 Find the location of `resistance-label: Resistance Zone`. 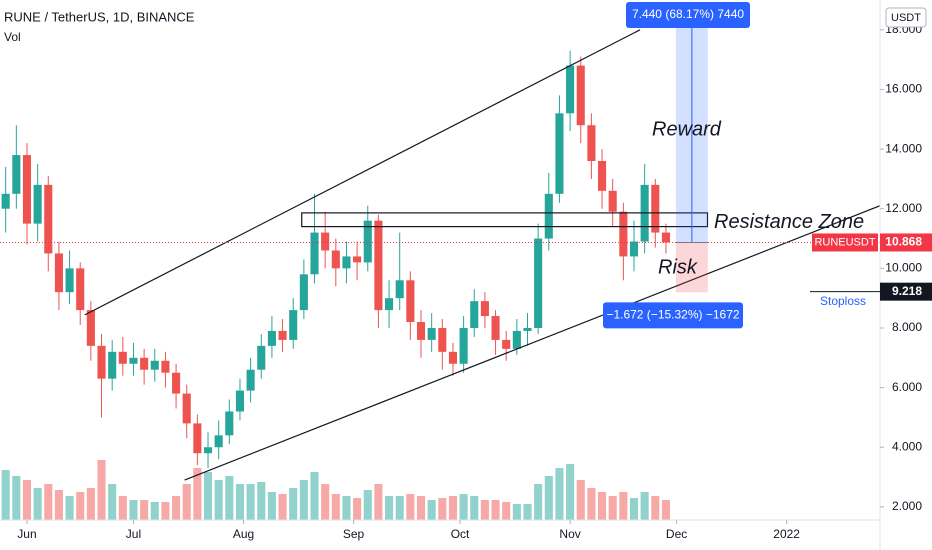

resistance-label: Resistance Zone is located at coordinates (789, 222).